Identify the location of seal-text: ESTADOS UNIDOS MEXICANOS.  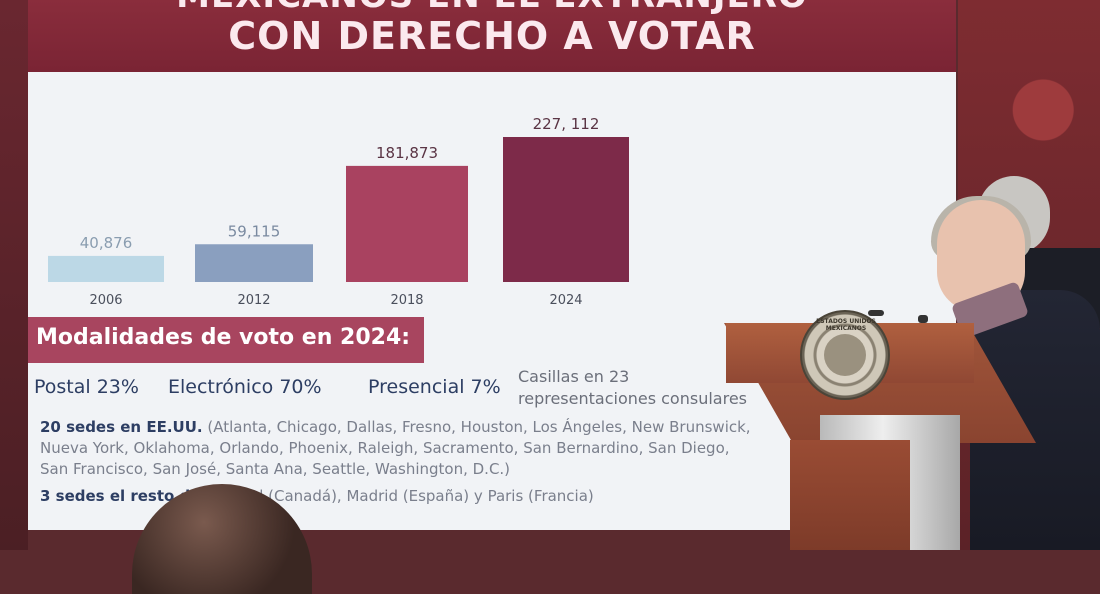
(846, 325).